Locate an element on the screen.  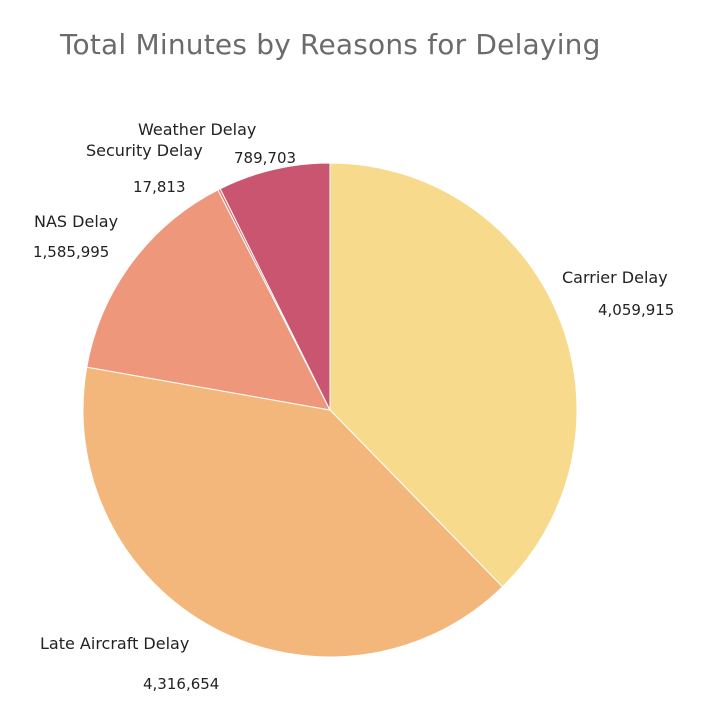
label-security-delay: Security Delay is located at coordinates (144, 150).